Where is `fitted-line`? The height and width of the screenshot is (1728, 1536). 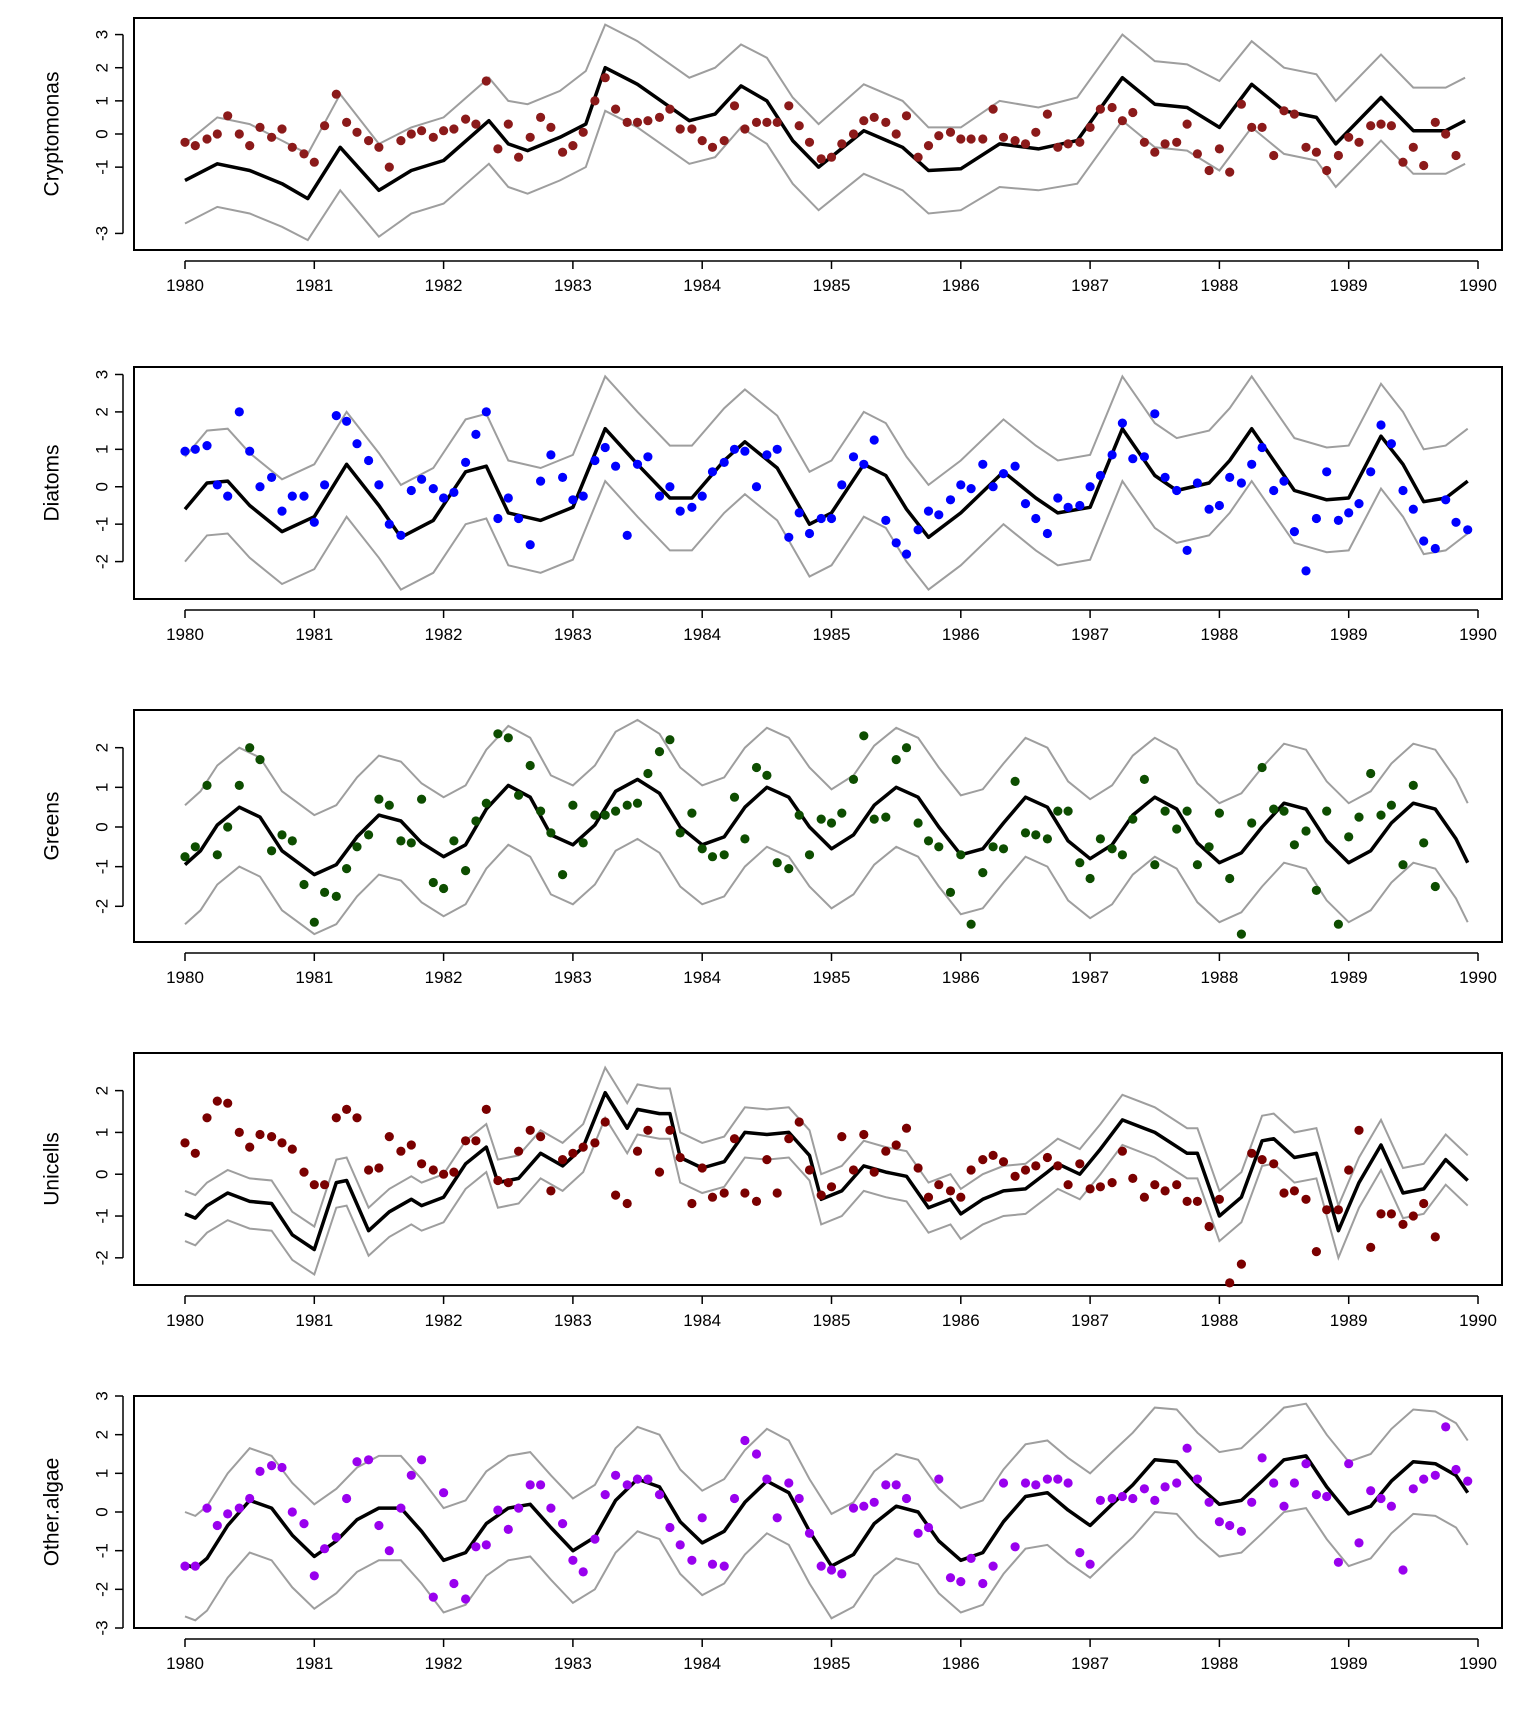 fitted-line is located at coordinates (827, 1512).